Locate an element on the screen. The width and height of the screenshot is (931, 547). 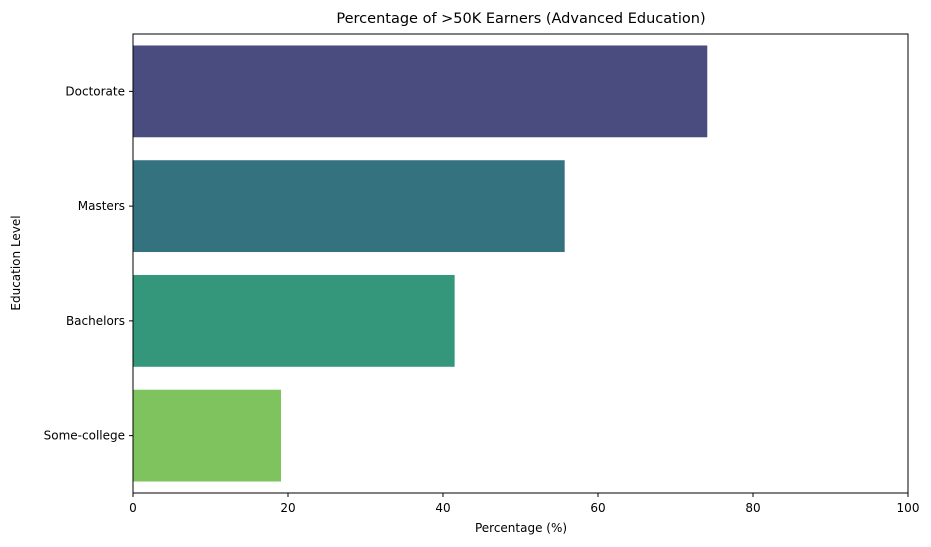
x-tick-label: 0 is located at coordinates (133, 508).